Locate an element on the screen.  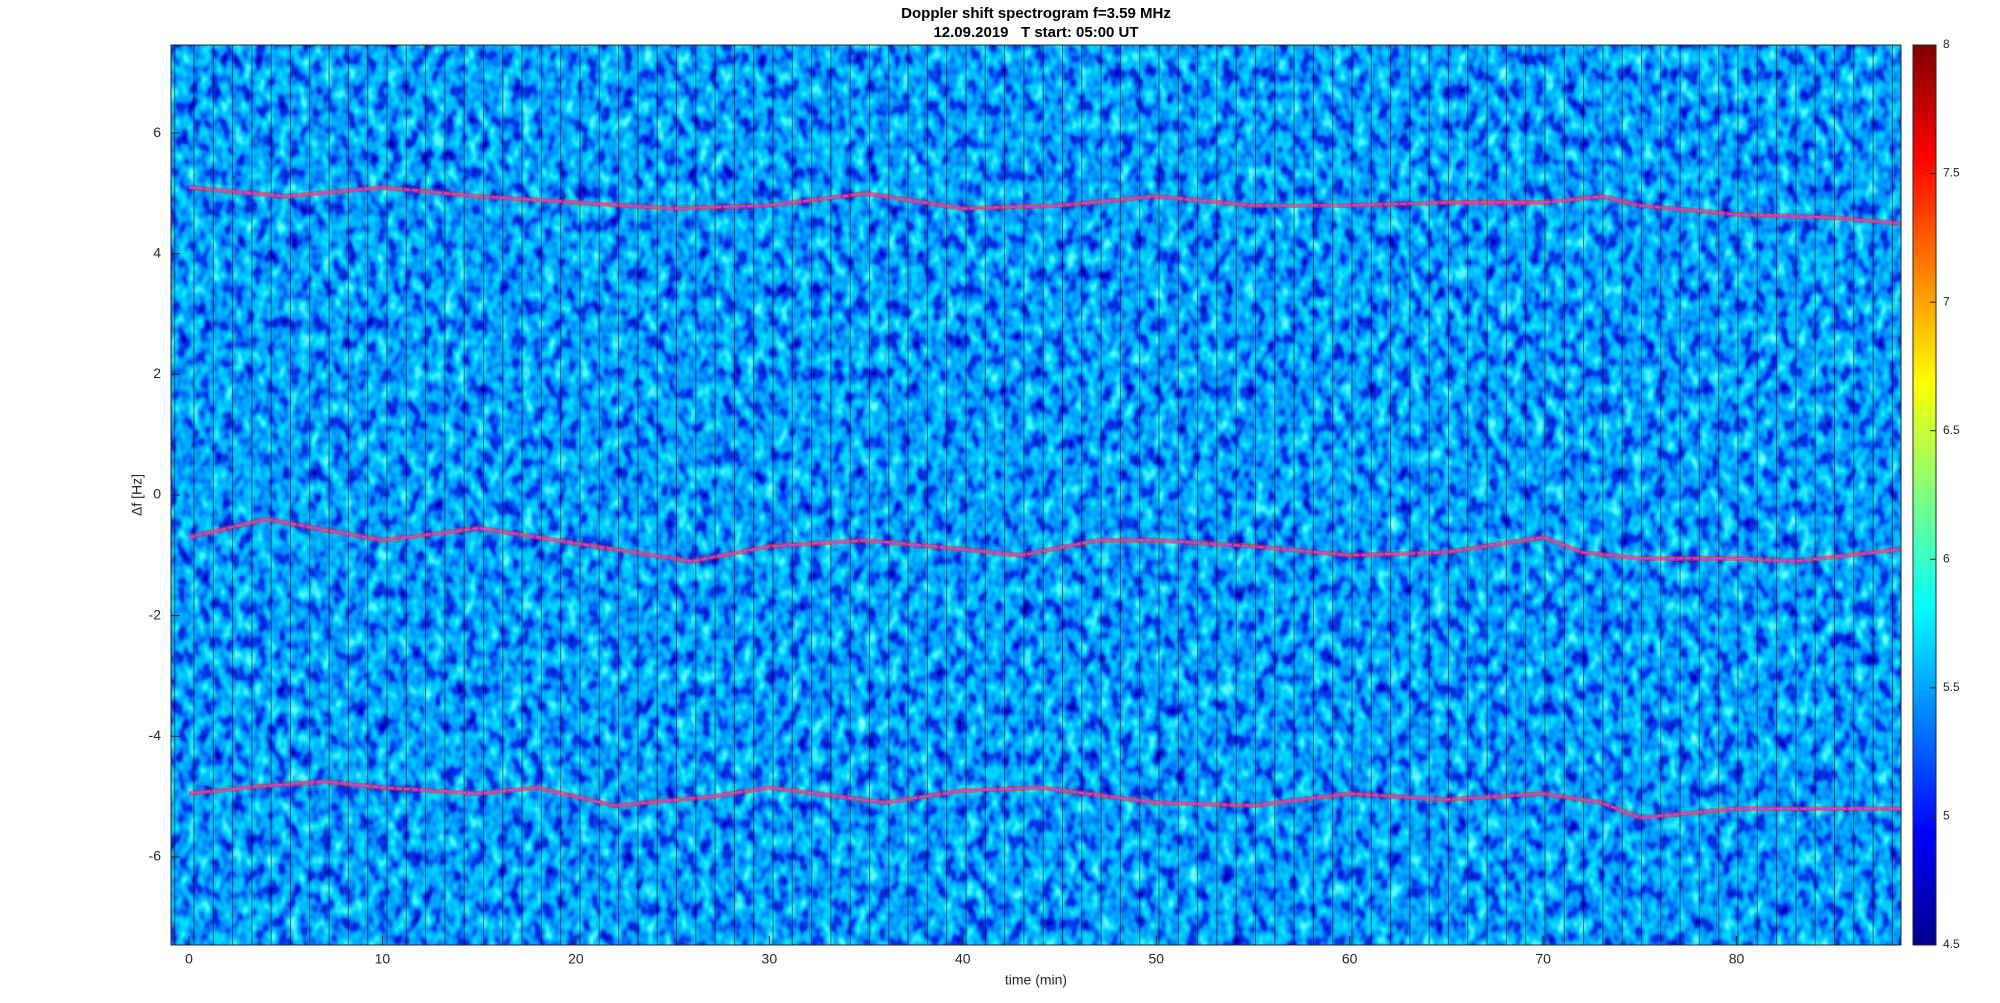
y-axis-label: Δf [Hz] is located at coordinates (137, 495).